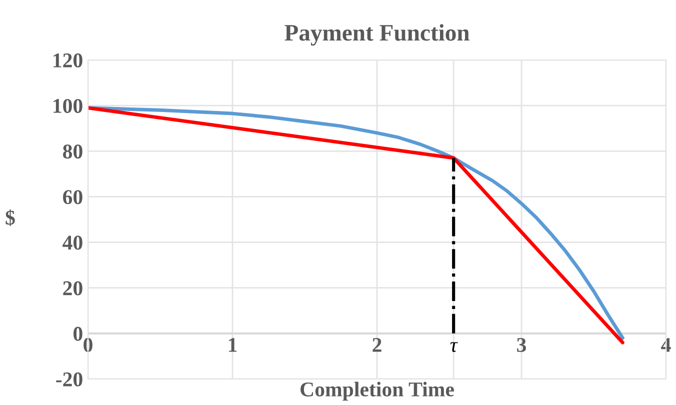 The image size is (676, 405). Describe the element at coordinates (377, 35) in the screenshot. I see `chart-title: Payment Function` at that location.